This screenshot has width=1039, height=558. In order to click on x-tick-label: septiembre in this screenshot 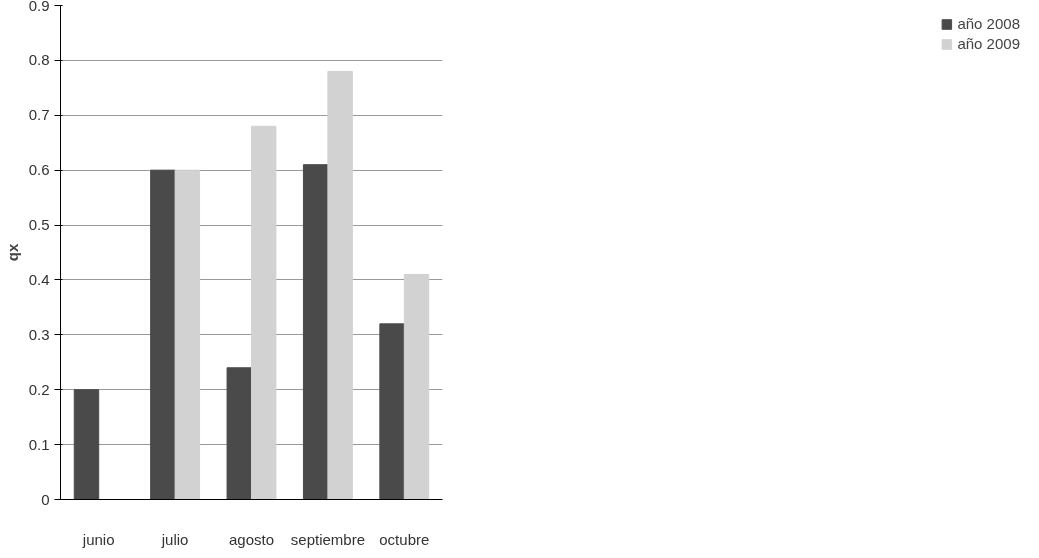, I will do `click(327, 539)`.